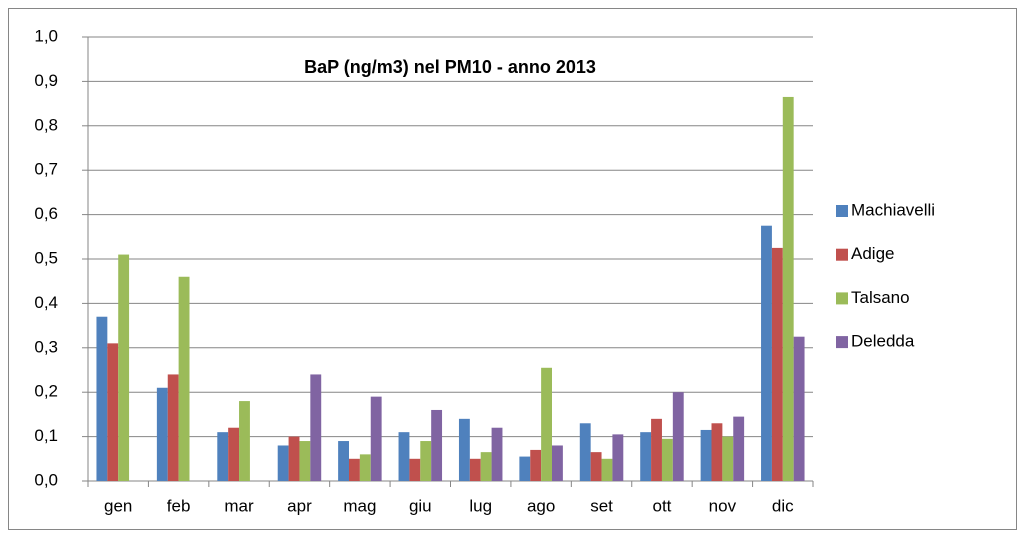  Describe the element at coordinates (420, 505) in the screenshot. I see `x-tick-label: giu` at that location.